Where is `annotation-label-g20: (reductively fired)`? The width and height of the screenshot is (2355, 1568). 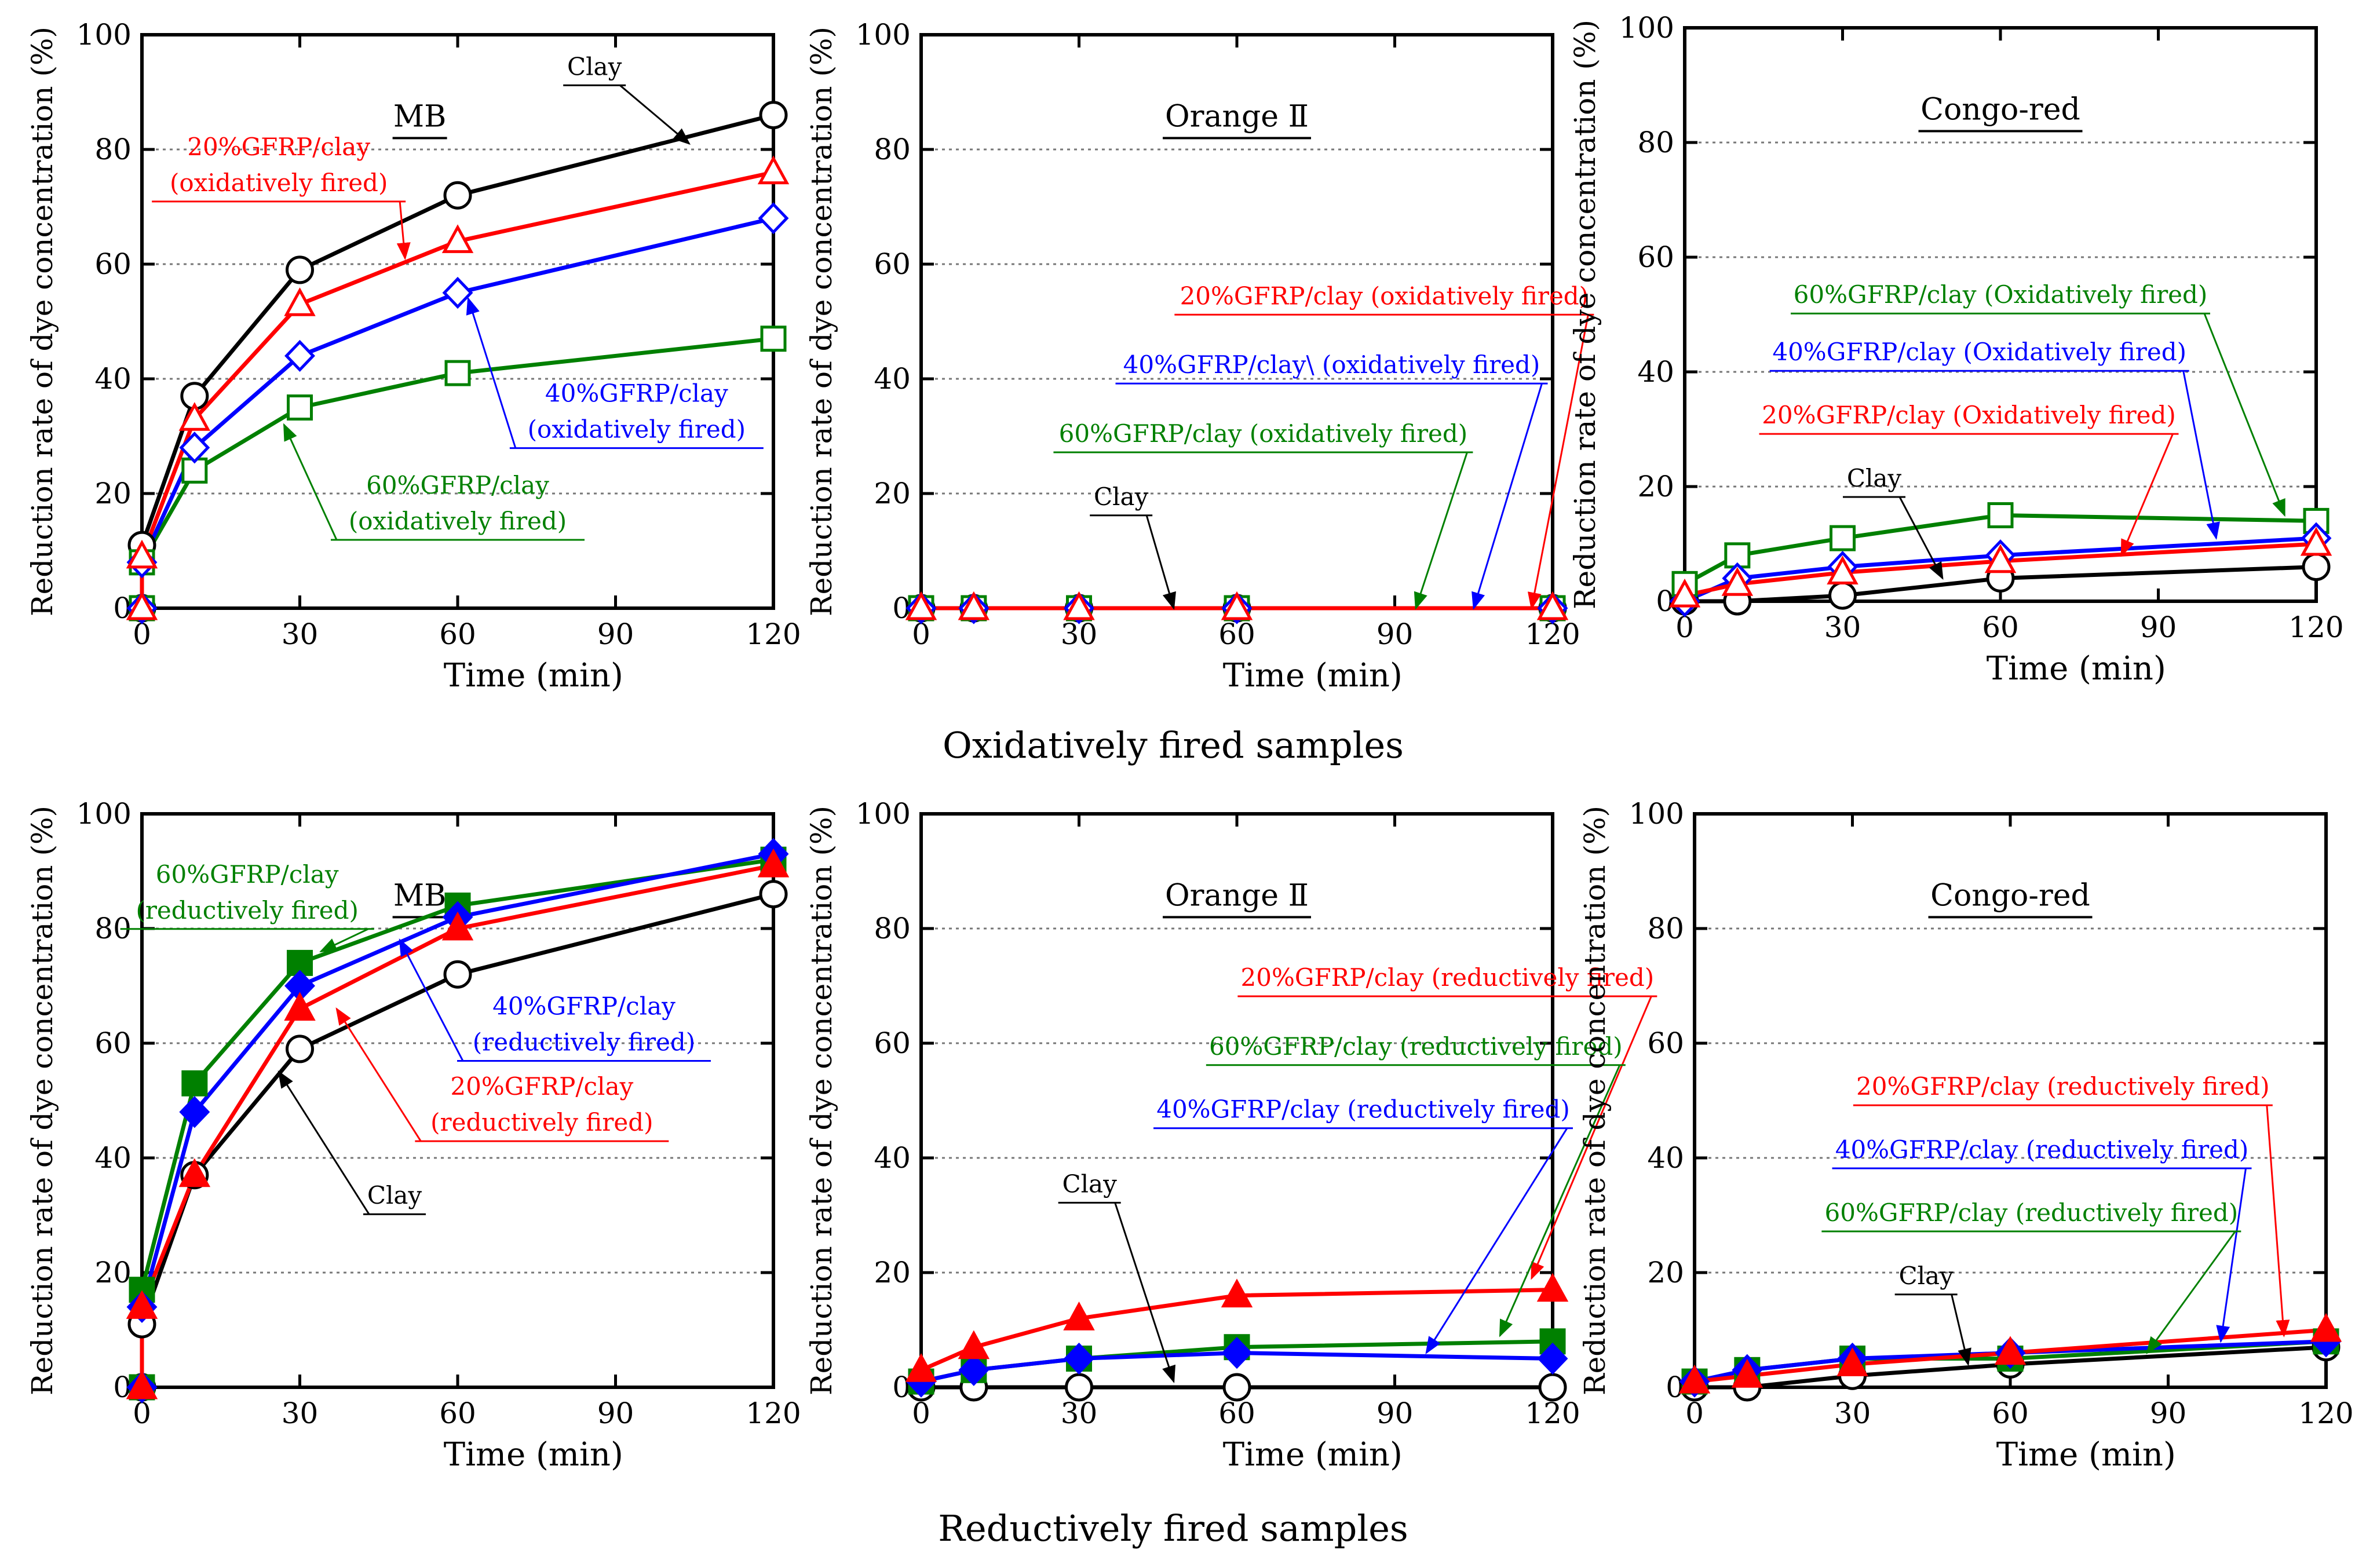 annotation-label-g20: (reductively fired) is located at coordinates (542, 1122).